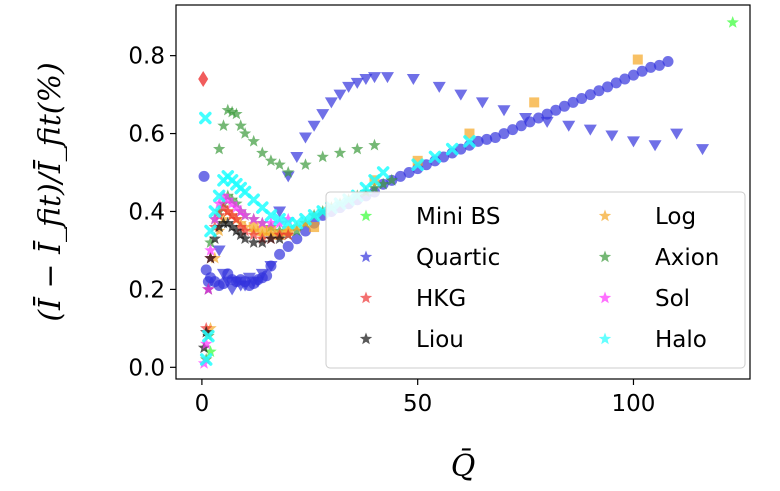  What do you see at coordinates (146, 290) in the screenshot?
I see `y-tick-label: 0.2` at bounding box center [146, 290].